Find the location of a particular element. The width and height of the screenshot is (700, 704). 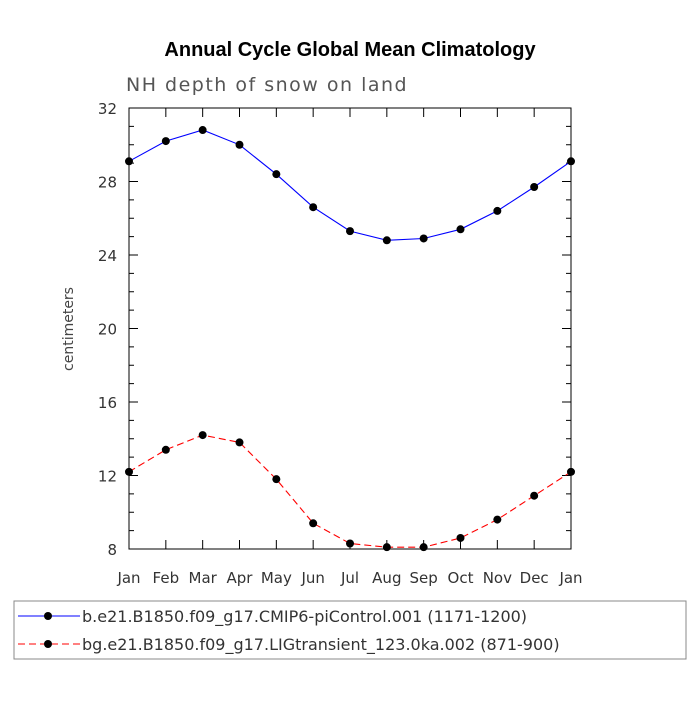

chart-subtitle: NH depth of snow on land is located at coordinates (267, 85).